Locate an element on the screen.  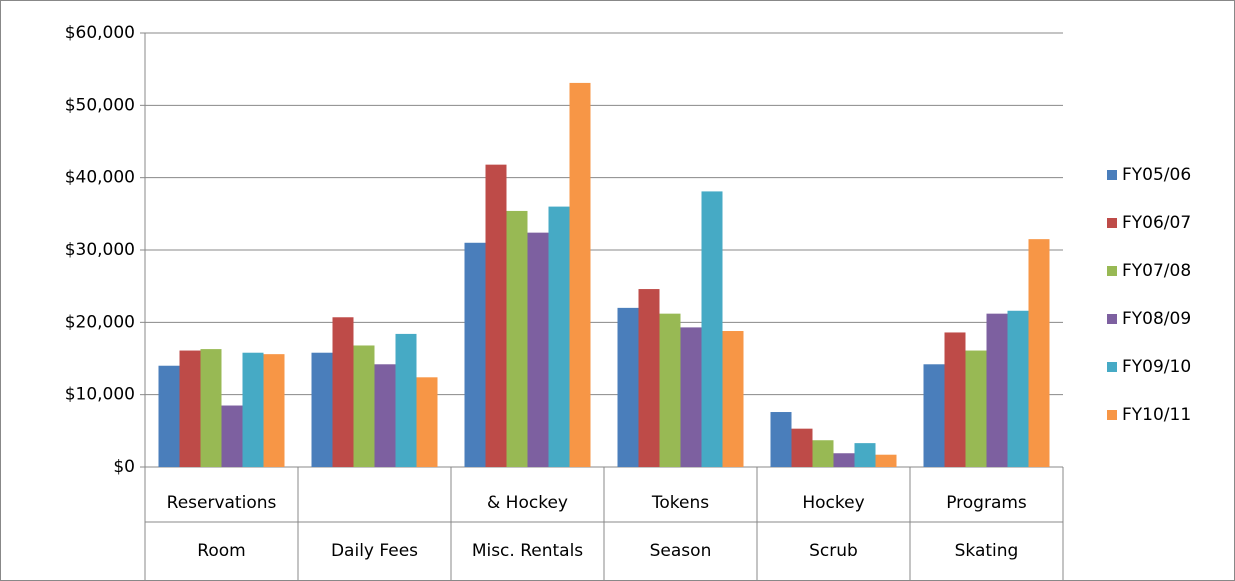
x-tick-label: Season is located at coordinates (681, 551).